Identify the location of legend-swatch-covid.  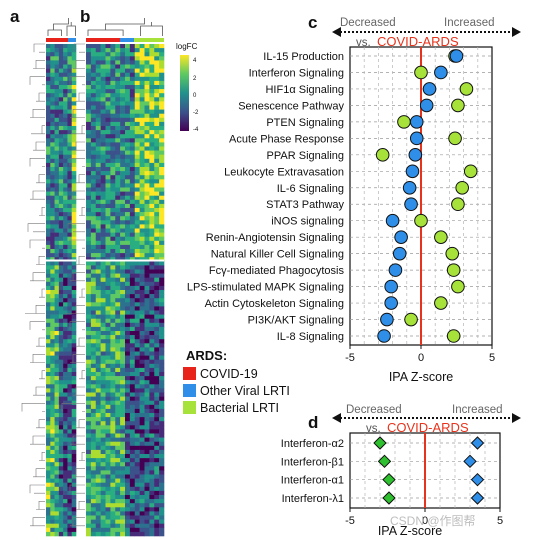
(189, 373).